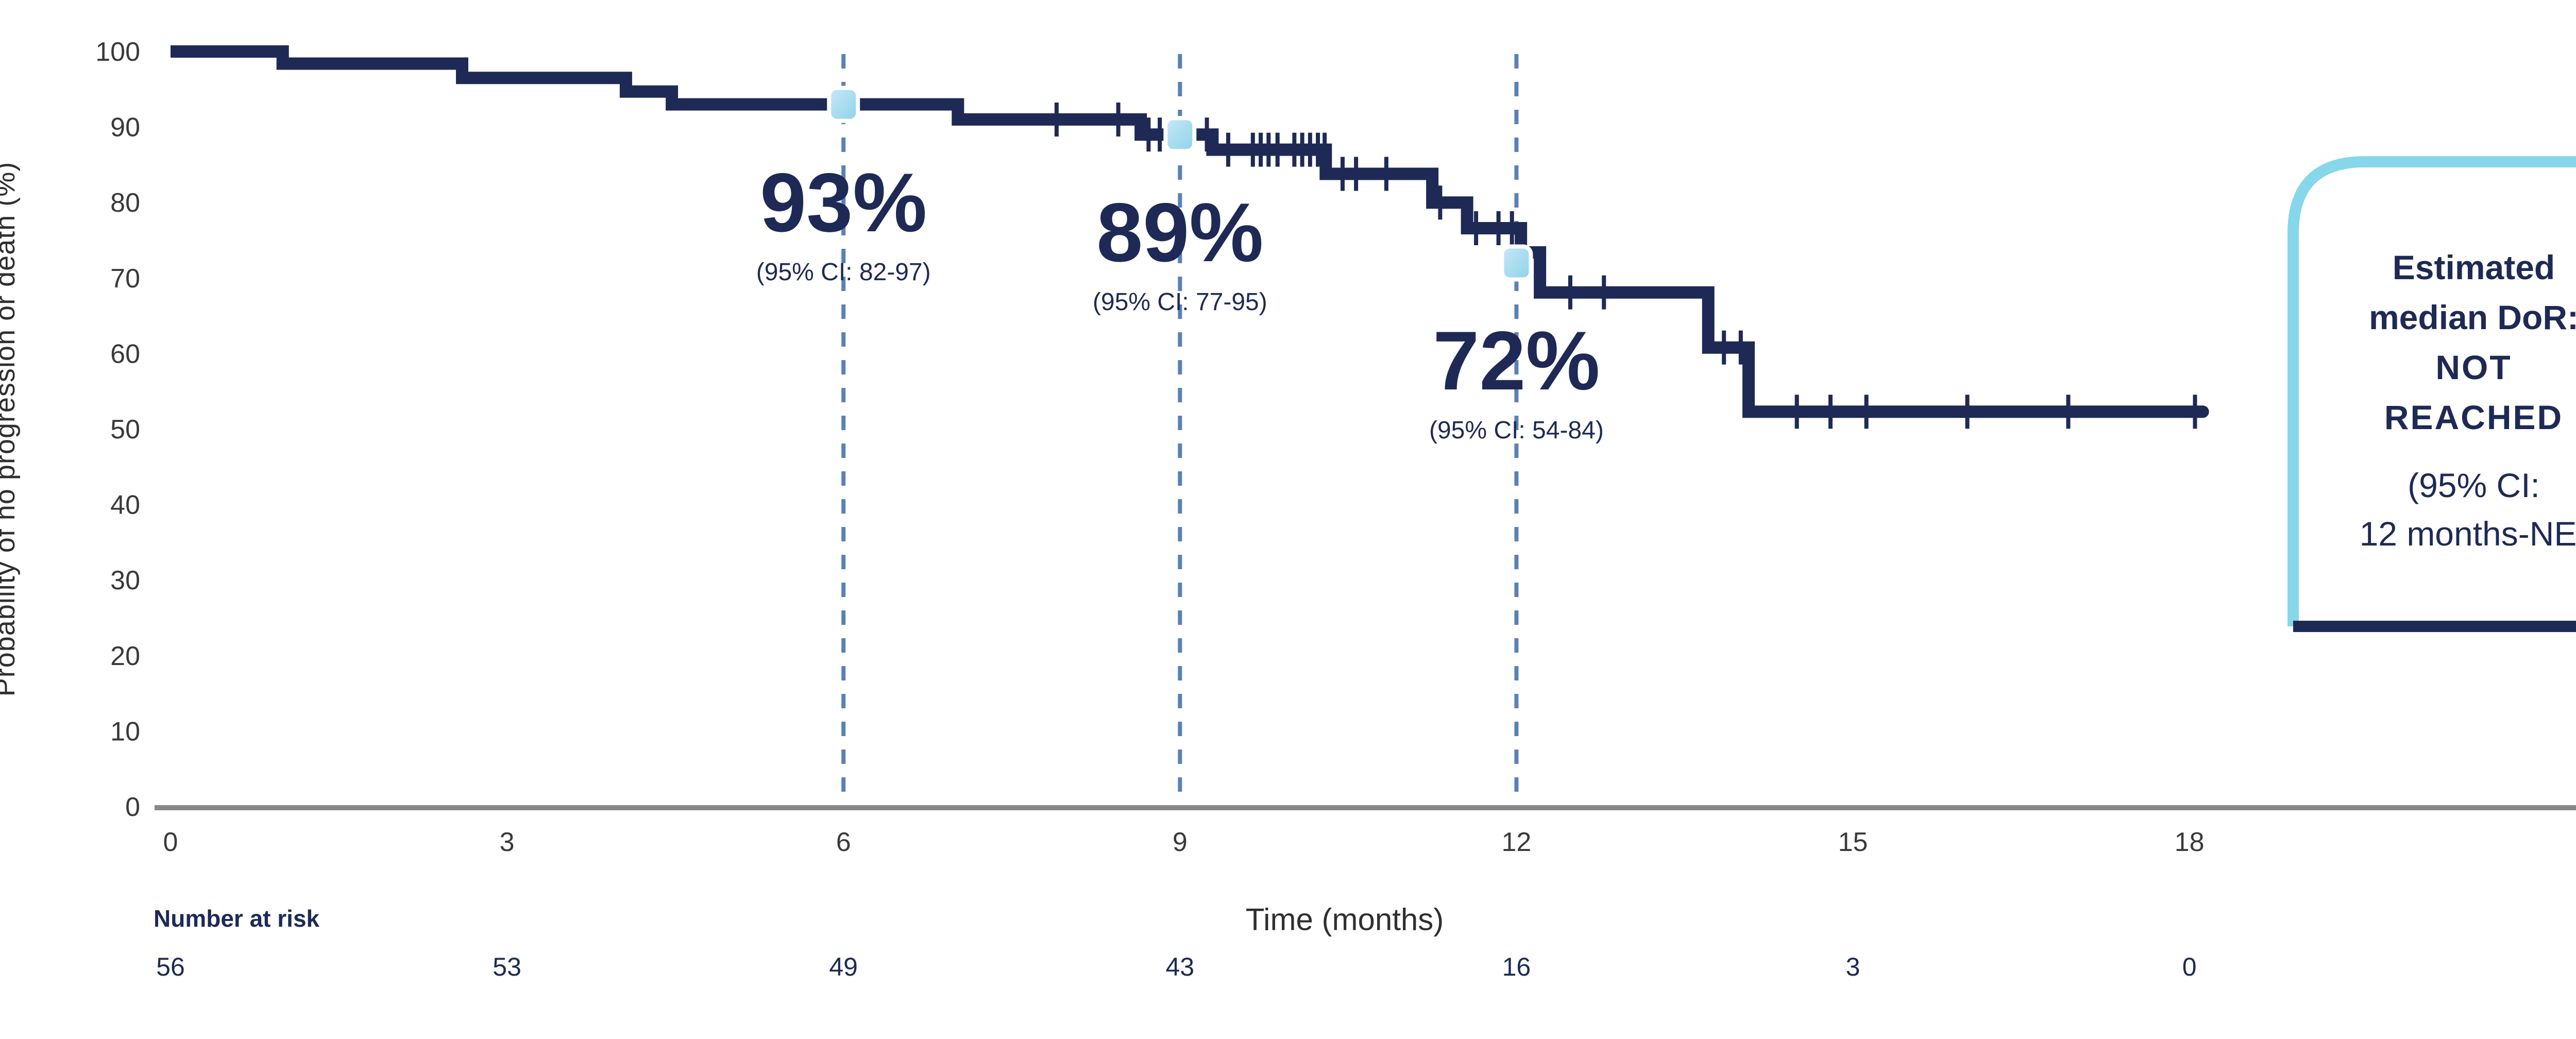  I want to click on milestone-percent-9mo: 89%, so click(1180, 233).